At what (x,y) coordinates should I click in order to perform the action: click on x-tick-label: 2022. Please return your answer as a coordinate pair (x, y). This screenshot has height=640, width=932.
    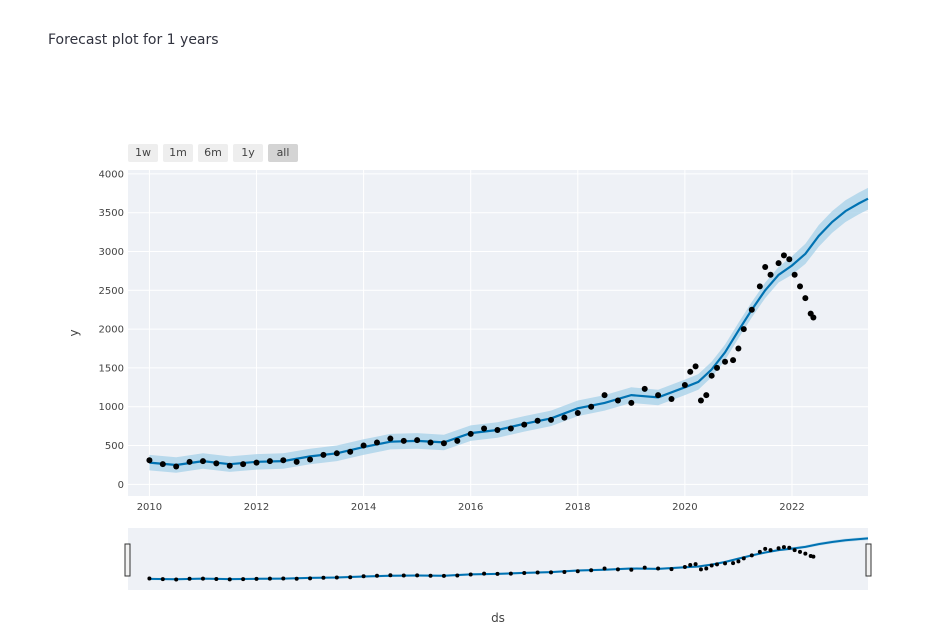
    Looking at the image, I should click on (791, 507).